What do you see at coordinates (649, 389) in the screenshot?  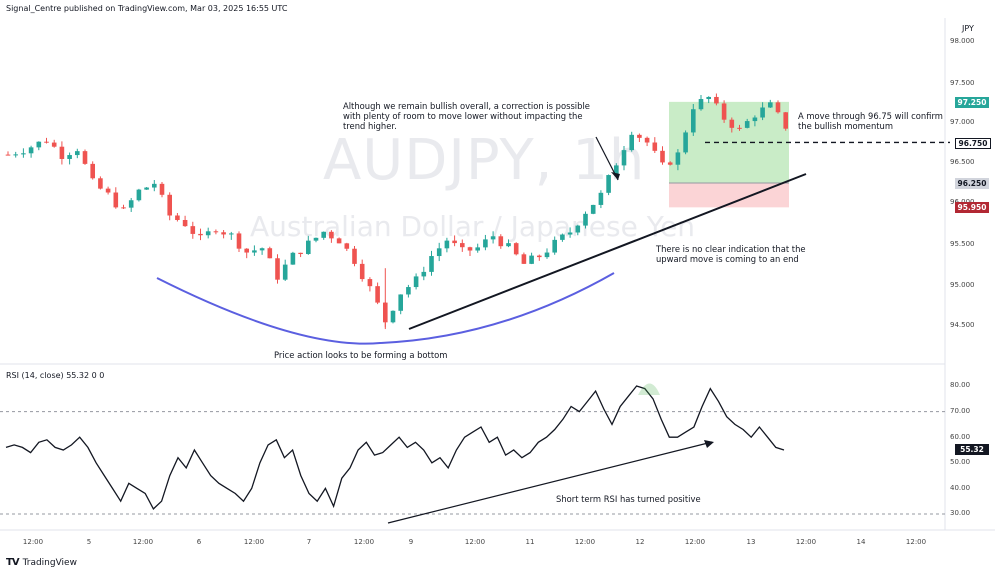 I see `rsi-overbought-fill` at bounding box center [649, 389].